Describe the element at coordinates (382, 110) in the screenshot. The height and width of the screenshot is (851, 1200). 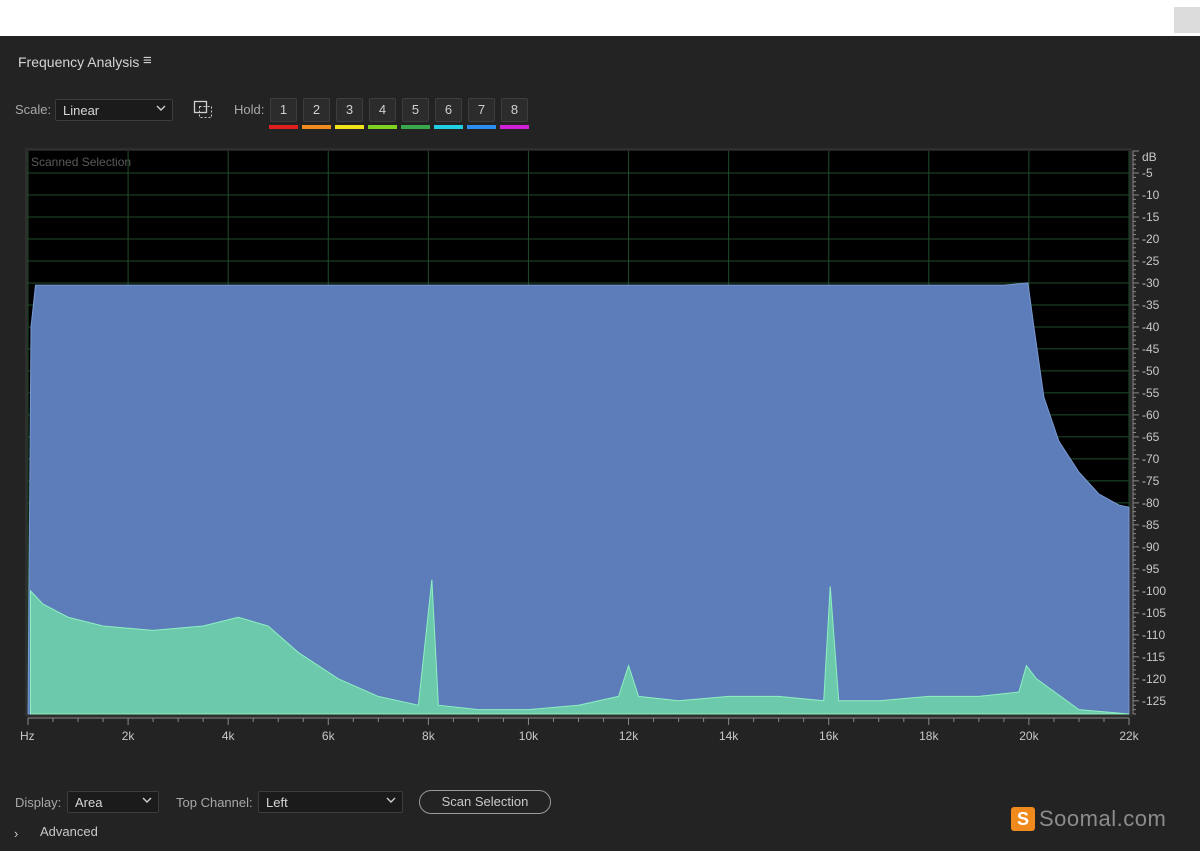
I see `hold-button-4: 4` at that location.